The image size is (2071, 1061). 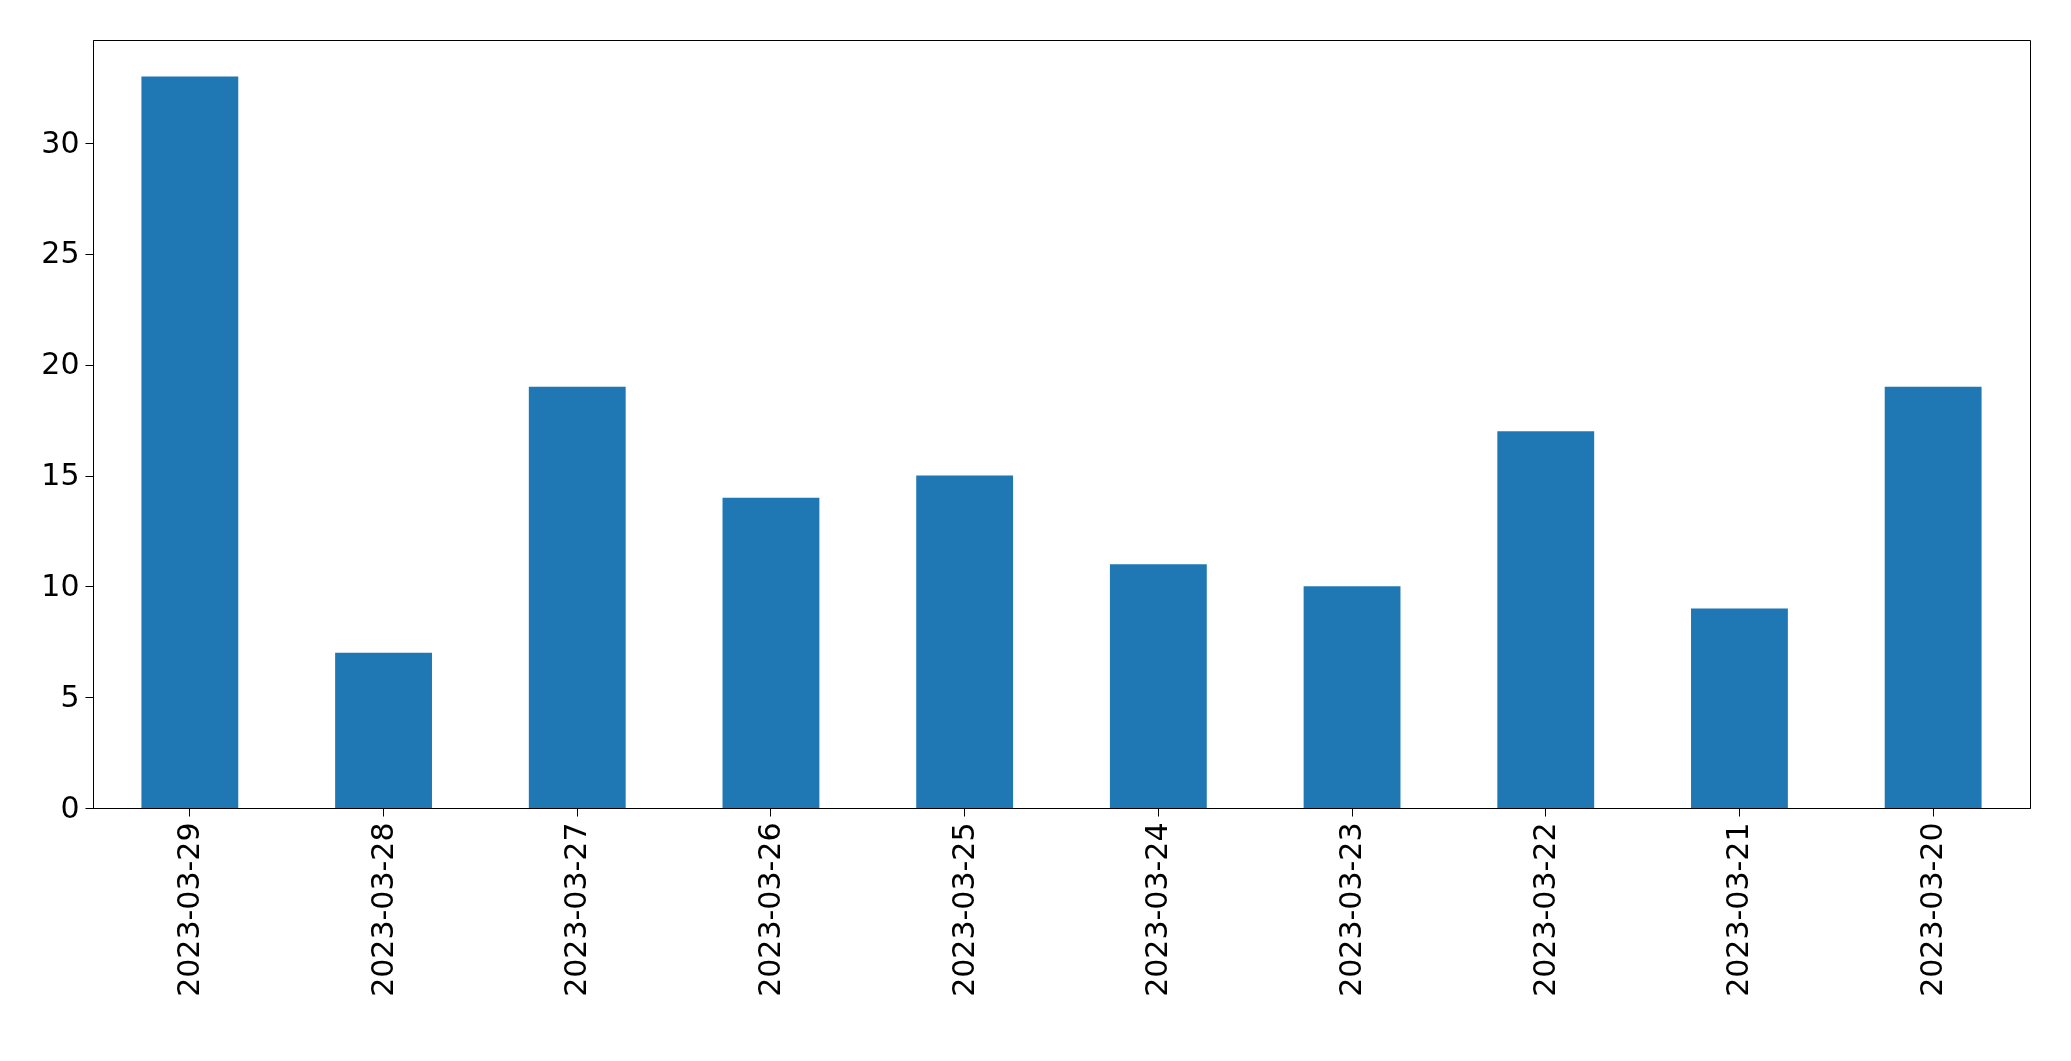 I want to click on x-tick-label: 2023-03-27, so click(x=576, y=909).